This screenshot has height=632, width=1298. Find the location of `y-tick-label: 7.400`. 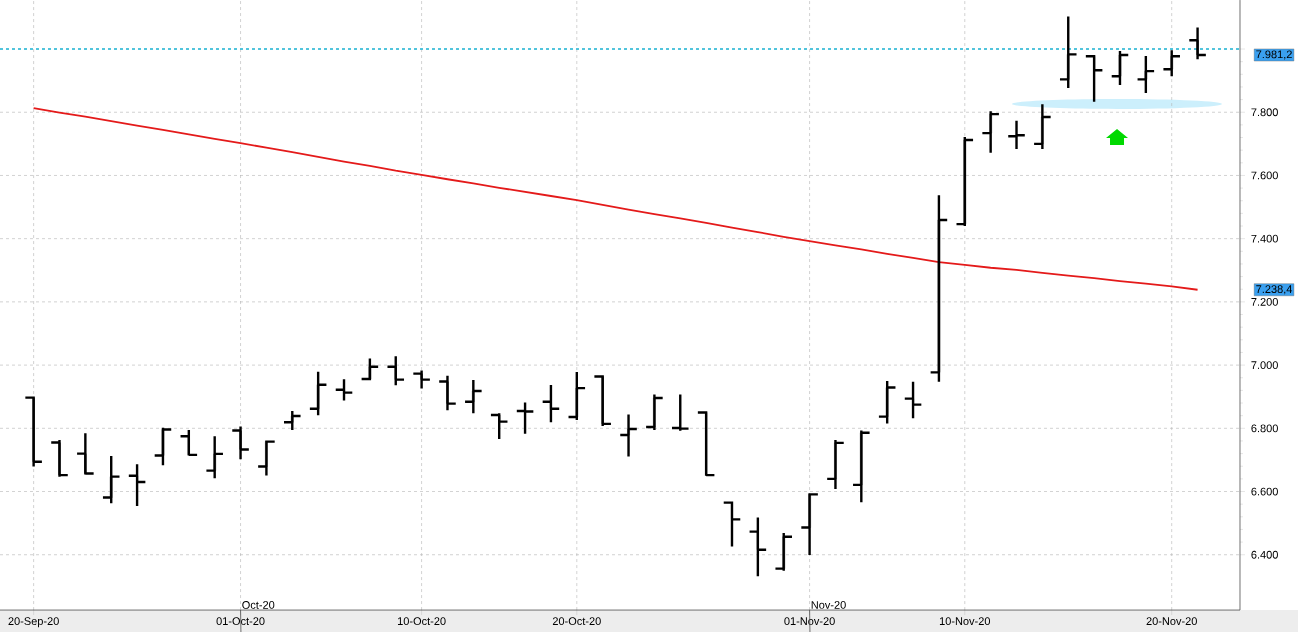

y-tick-label: 7.400 is located at coordinates (1264, 238).